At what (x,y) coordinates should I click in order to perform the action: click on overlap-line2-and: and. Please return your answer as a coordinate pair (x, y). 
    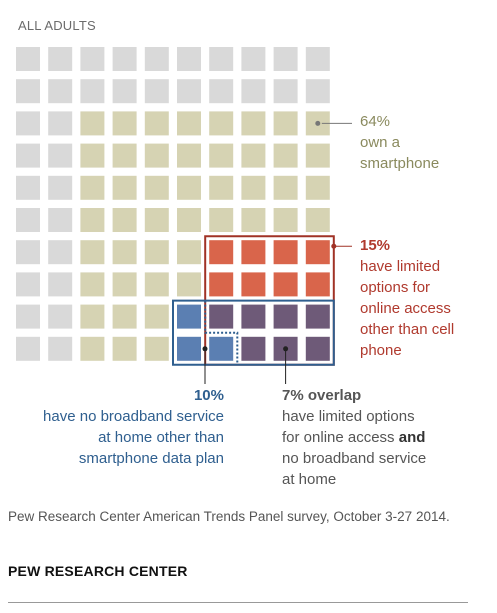
    Looking at the image, I should click on (412, 437).